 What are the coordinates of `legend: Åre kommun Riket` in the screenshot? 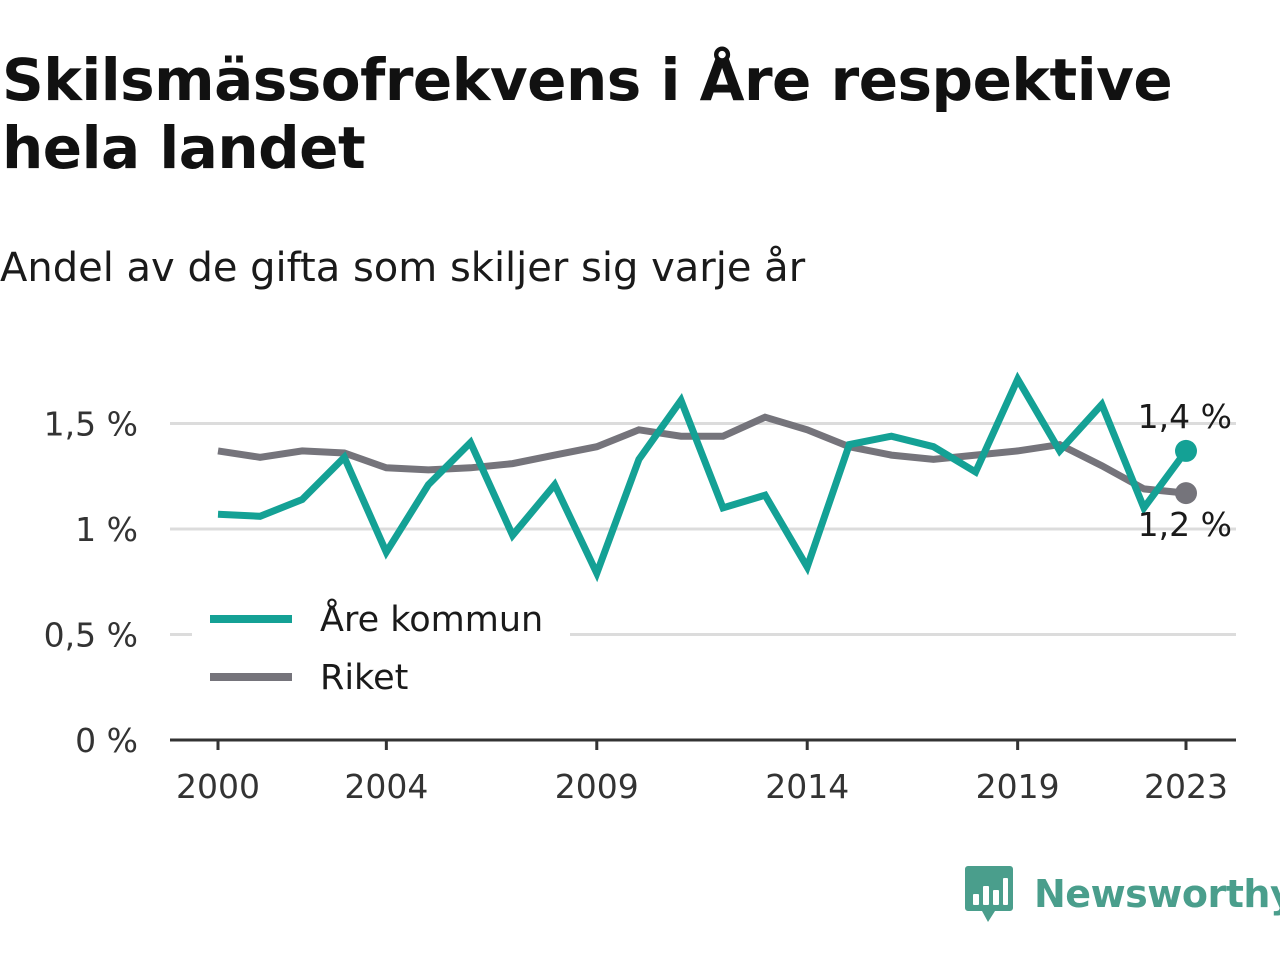 It's located at (381, 649).